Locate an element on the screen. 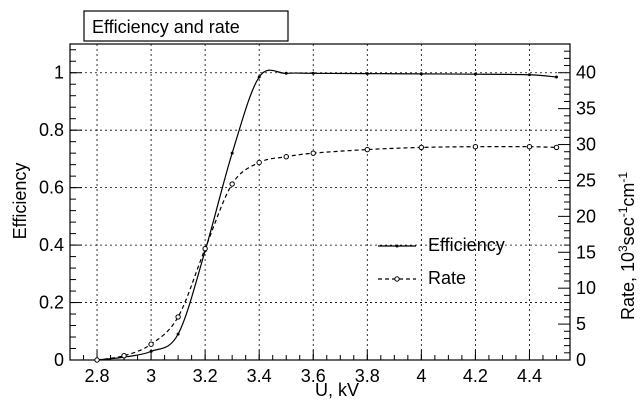 This screenshot has width=641, height=404. y-axis-title: Efficiency is located at coordinates (20, 201).